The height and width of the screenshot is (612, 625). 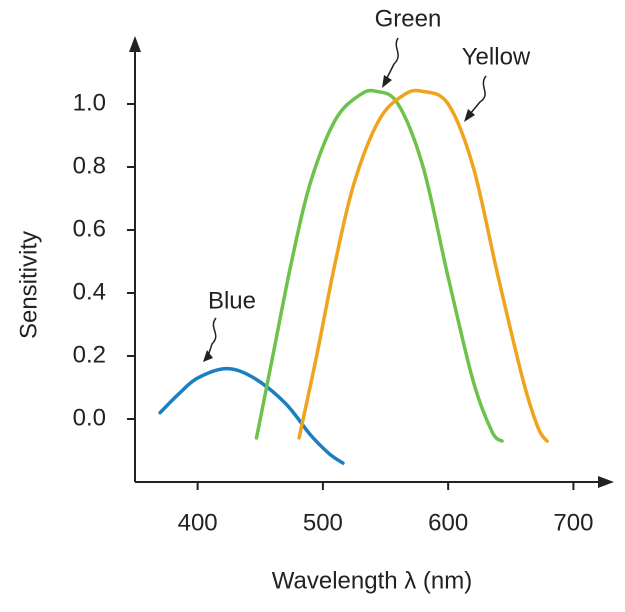 What do you see at coordinates (89, 102) in the screenshot?
I see `y-tick-label: 1.0` at bounding box center [89, 102].